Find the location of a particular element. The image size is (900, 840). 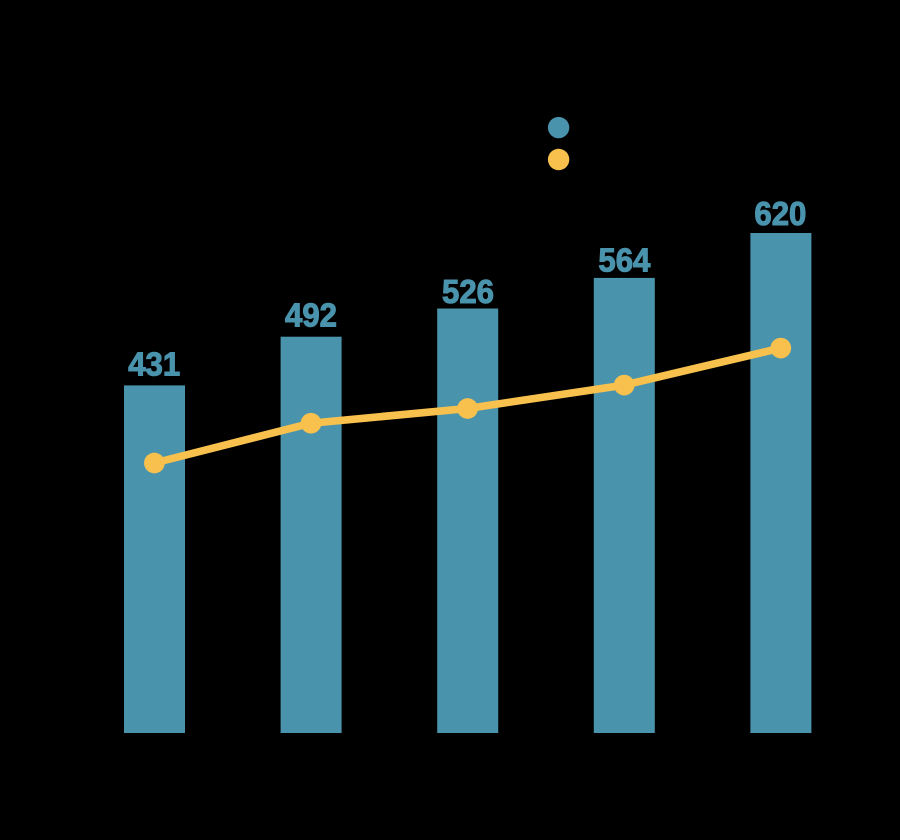

svg-text: 564 is located at coordinates (624, 260).